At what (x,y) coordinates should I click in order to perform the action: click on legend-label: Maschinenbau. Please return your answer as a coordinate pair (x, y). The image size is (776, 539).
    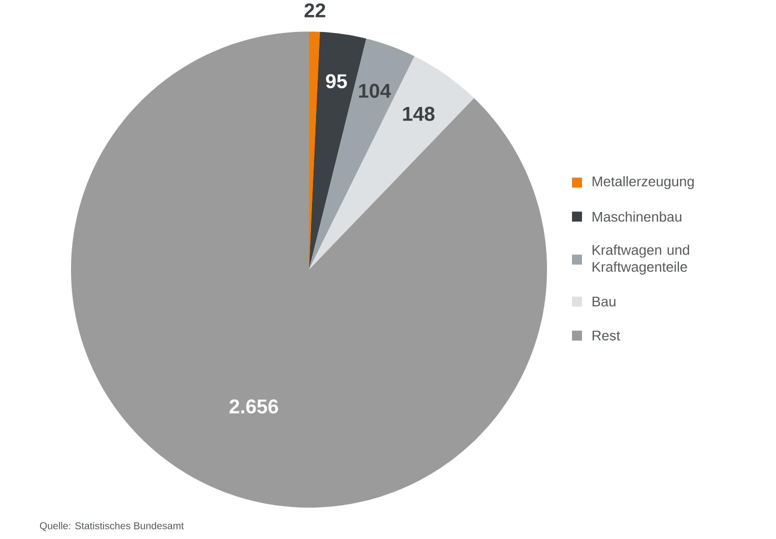
    Looking at the image, I should click on (637, 217).